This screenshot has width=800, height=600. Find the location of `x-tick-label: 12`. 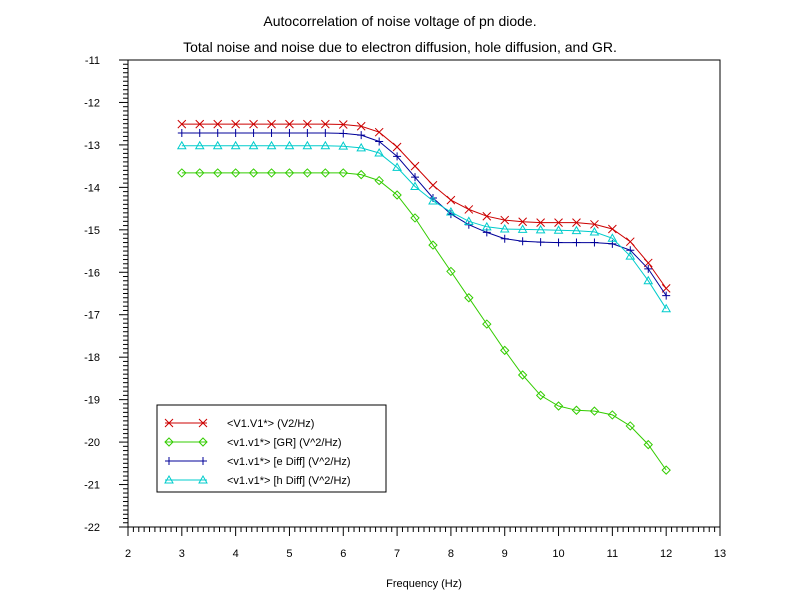

x-tick-label: 12 is located at coordinates (666, 554).